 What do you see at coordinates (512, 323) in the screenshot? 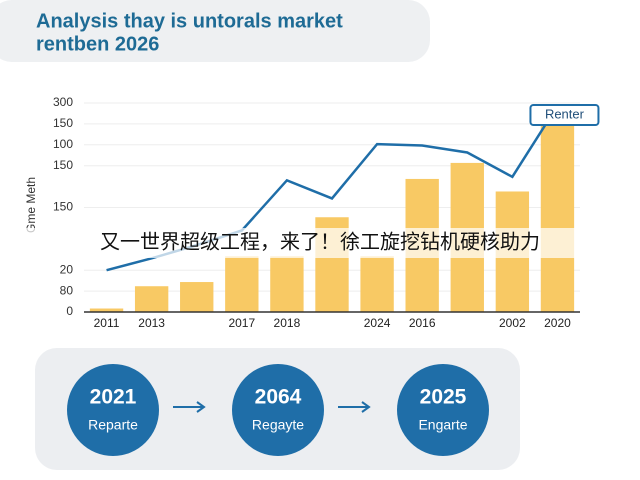
I see `x-tick-label: 2002` at bounding box center [512, 323].